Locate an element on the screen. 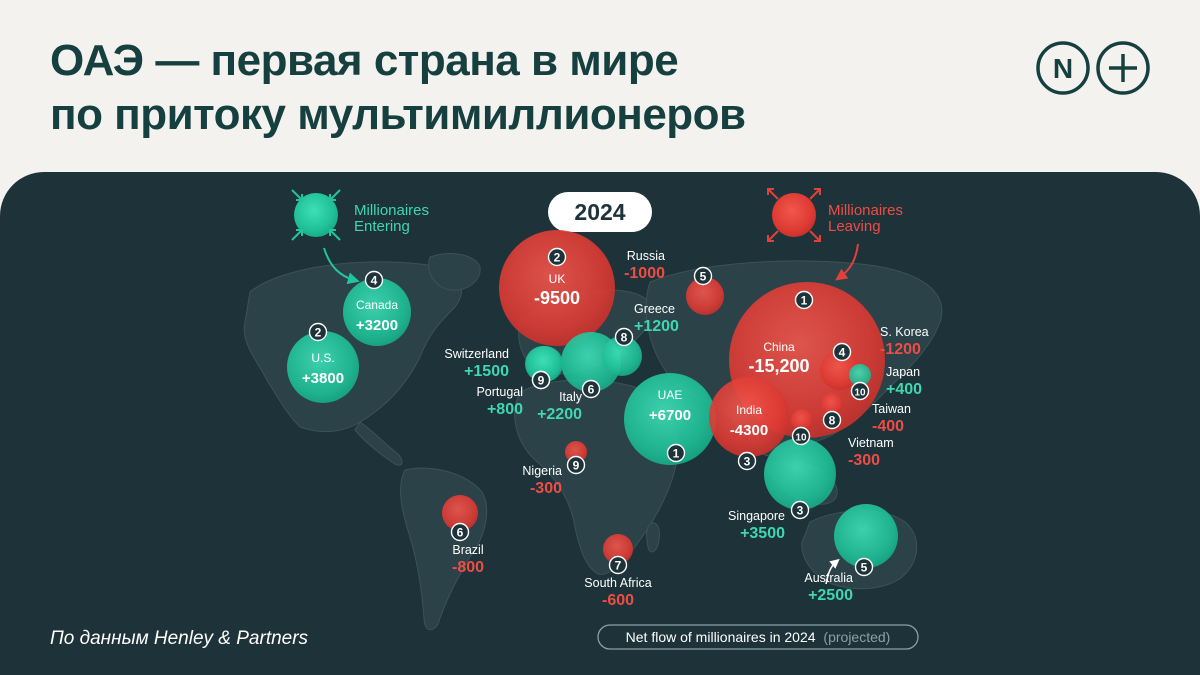 The image size is (1200, 675). country-label-greece: Greece +1200 is located at coordinates (656, 318).